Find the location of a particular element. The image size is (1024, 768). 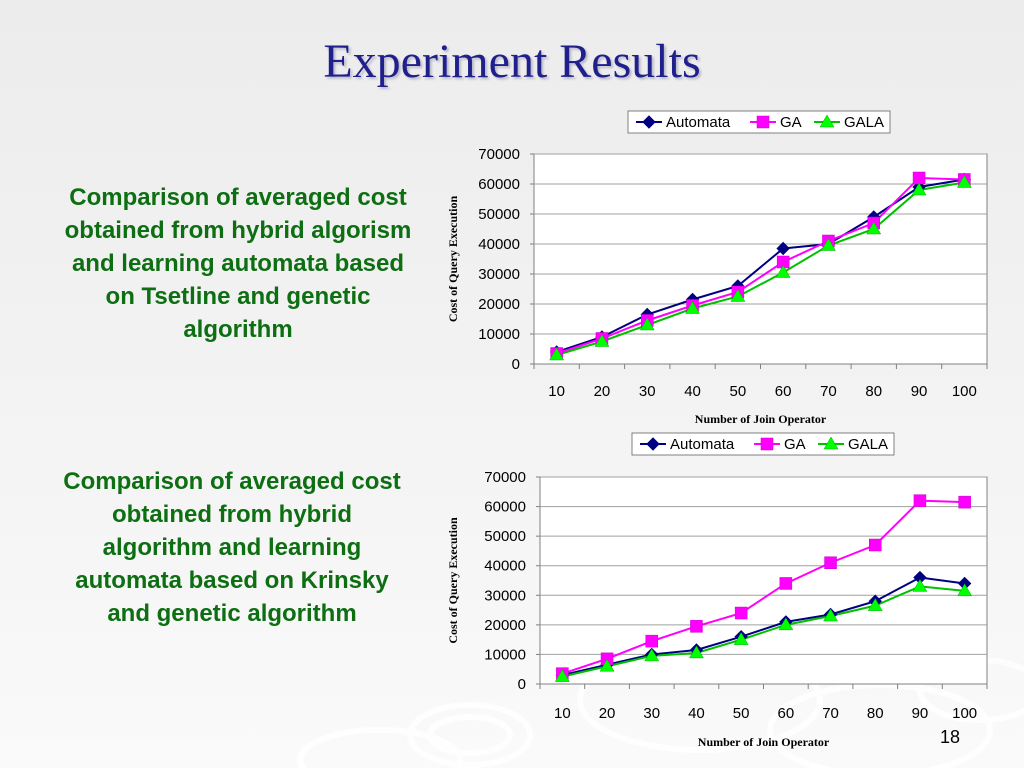

plot-area is located at coordinates (760, 259).